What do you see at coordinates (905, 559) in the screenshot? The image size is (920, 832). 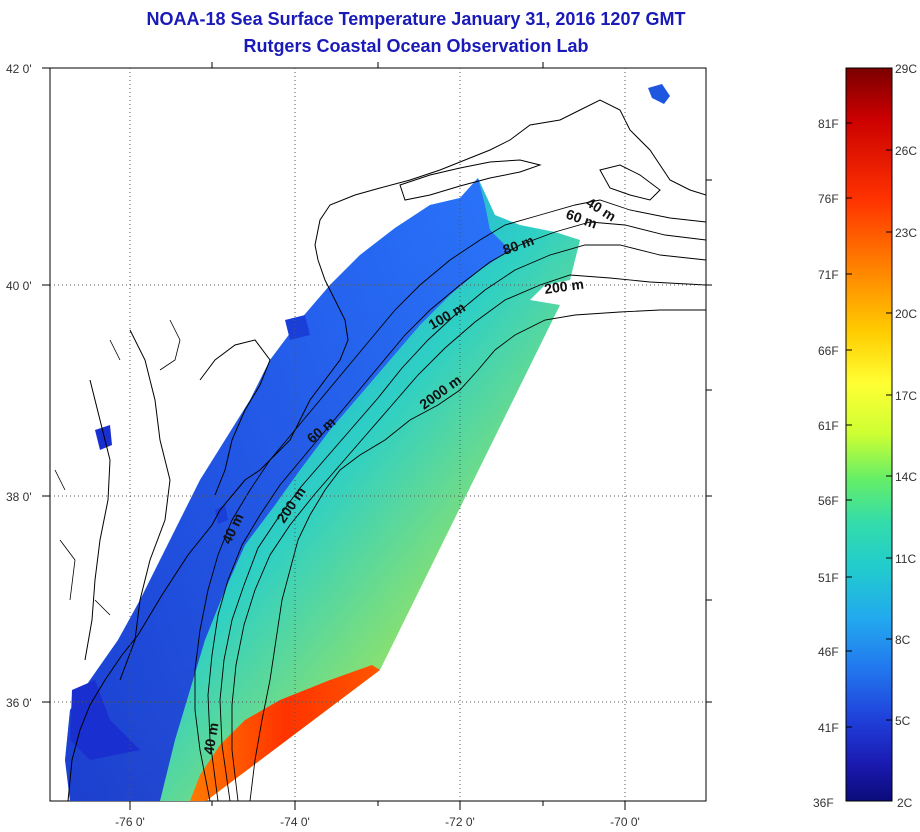 I see `colorbar-c-label: 11C` at bounding box center [905, 559].